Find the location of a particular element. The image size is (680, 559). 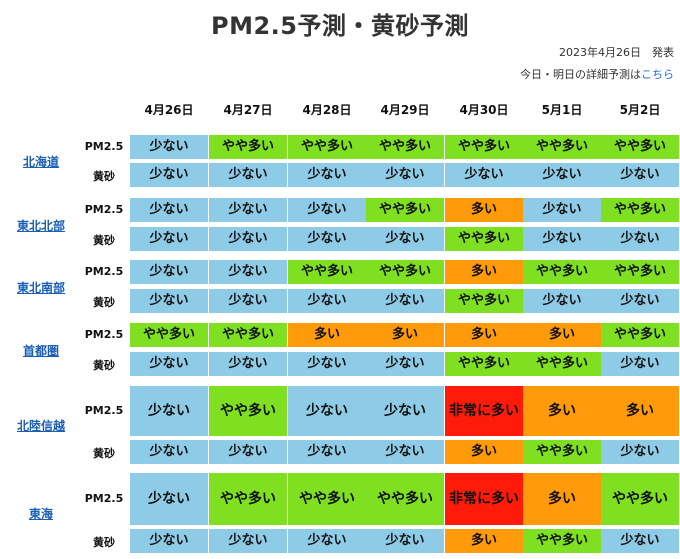

date-header: 4月26日 is located at coordinates (169, 110).